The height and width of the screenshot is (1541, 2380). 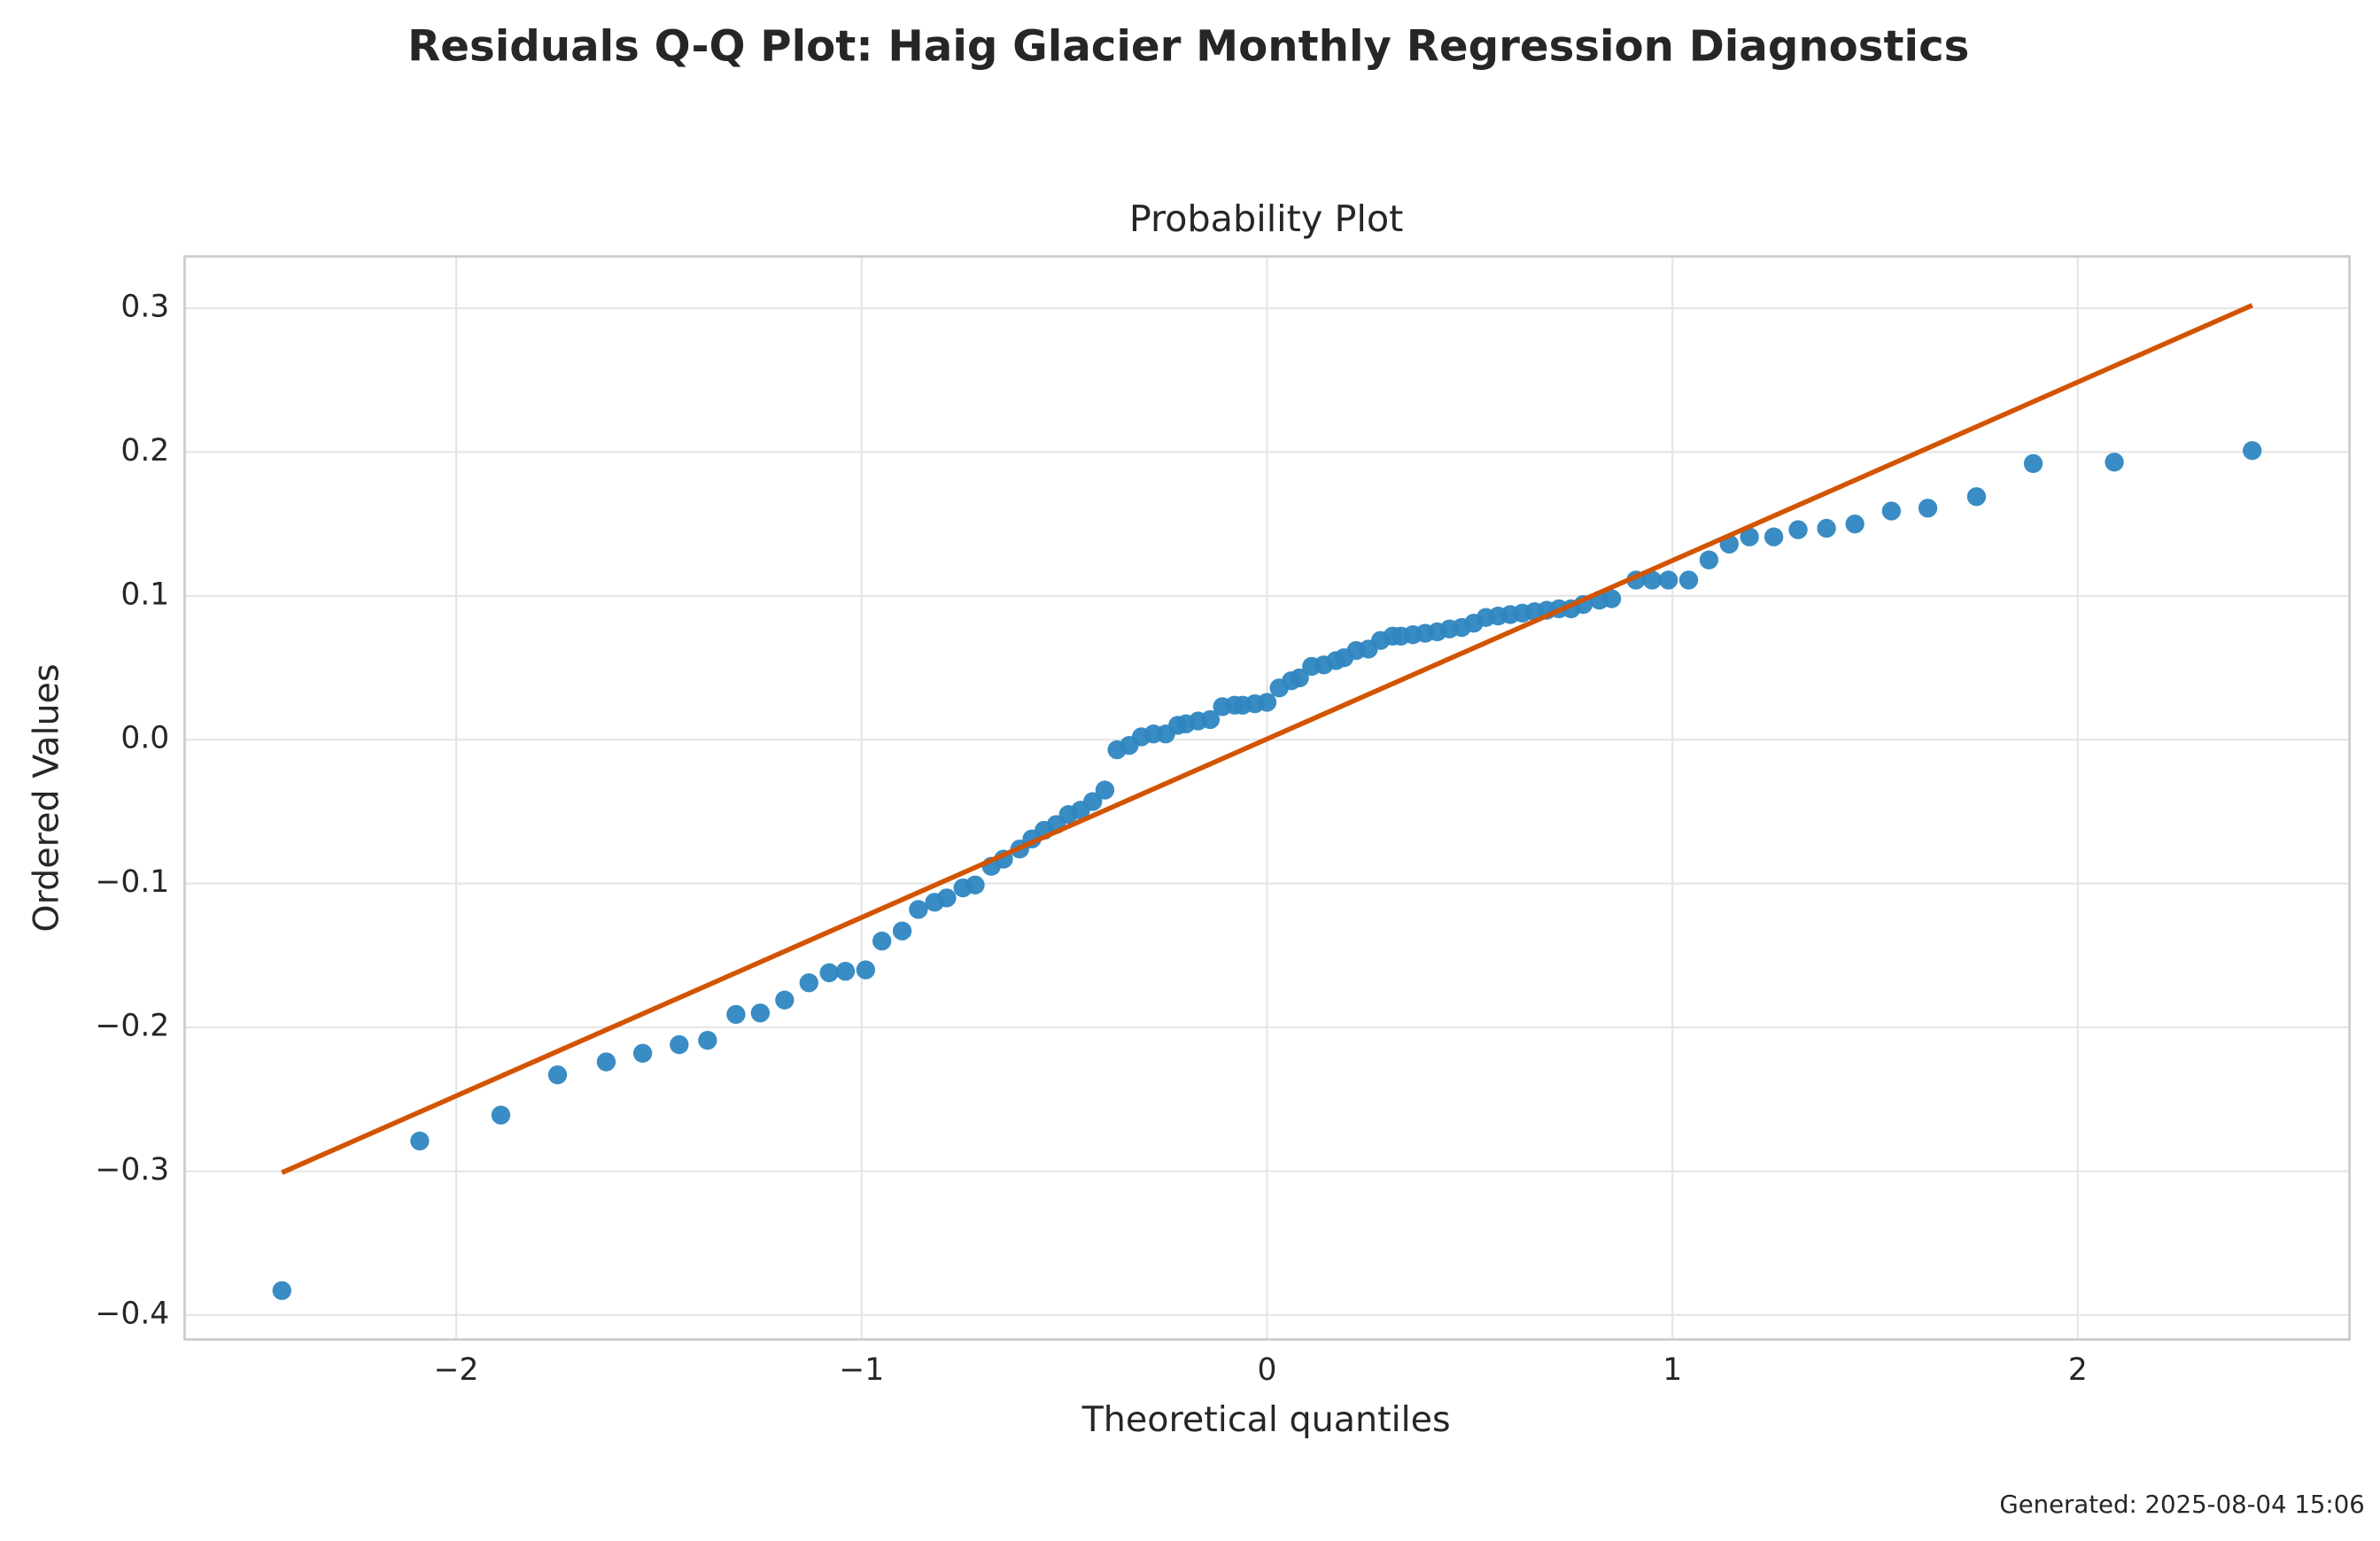 I want to click on x-tick-label: −2, so click(x=456, y=1370).